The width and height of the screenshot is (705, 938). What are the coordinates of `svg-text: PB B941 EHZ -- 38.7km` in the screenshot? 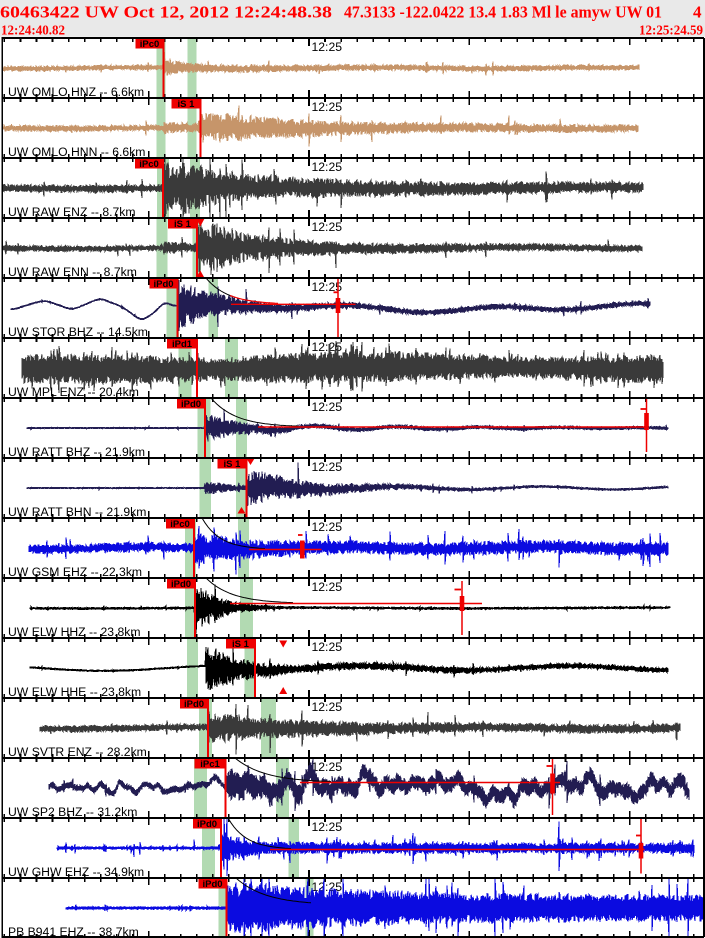 It's located at (73, 931).